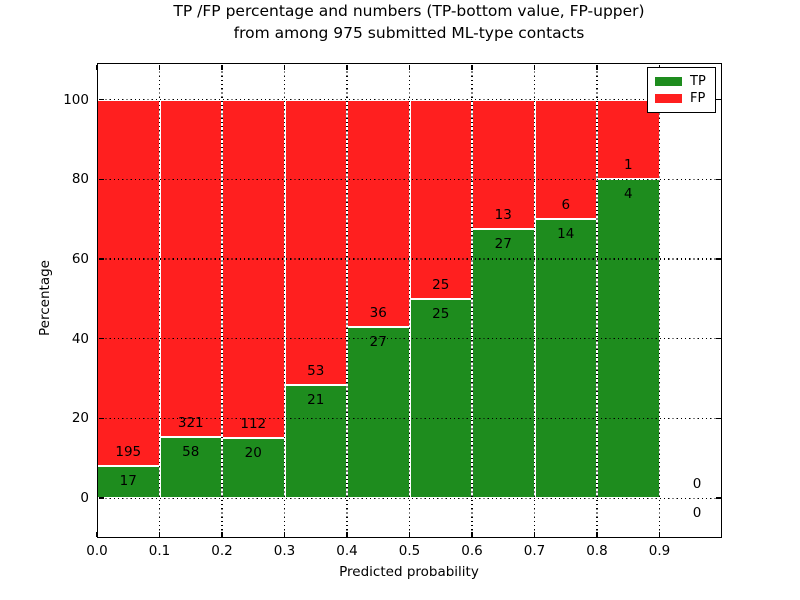 Image resolution: width=800 pixels, height=600 pixels. Describe the element at coordinates (441, 313) in the screenshot. I see `tp-count-label: 25` at that location.